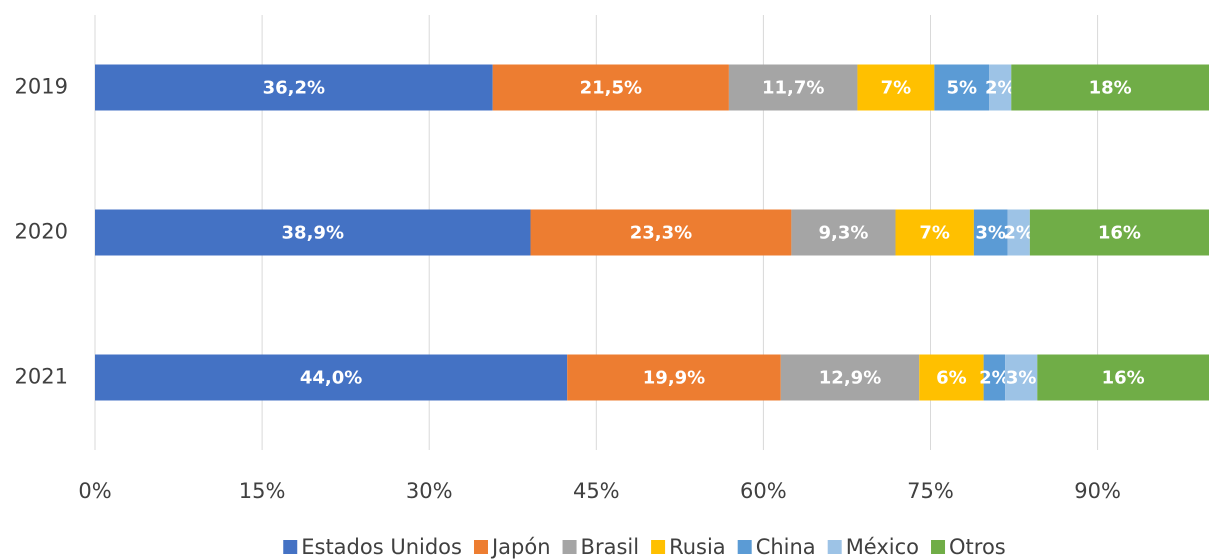 The image size is (1209, 560). Describe the element at coordinates (610, 547) in the screenshot. I see `legend-label: Brasil` at that location.